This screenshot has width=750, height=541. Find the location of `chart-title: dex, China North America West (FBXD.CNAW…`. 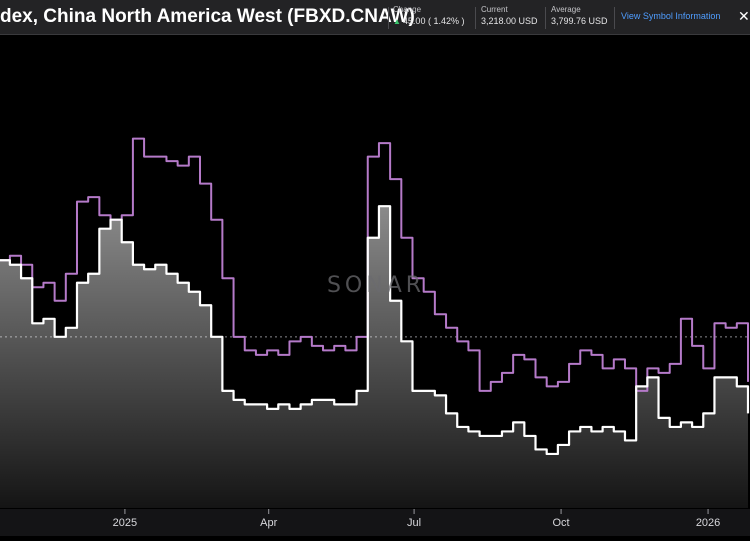

chart-title: dex, China North America West (FBXD.CNAW… is located at coordinates (207, 16).